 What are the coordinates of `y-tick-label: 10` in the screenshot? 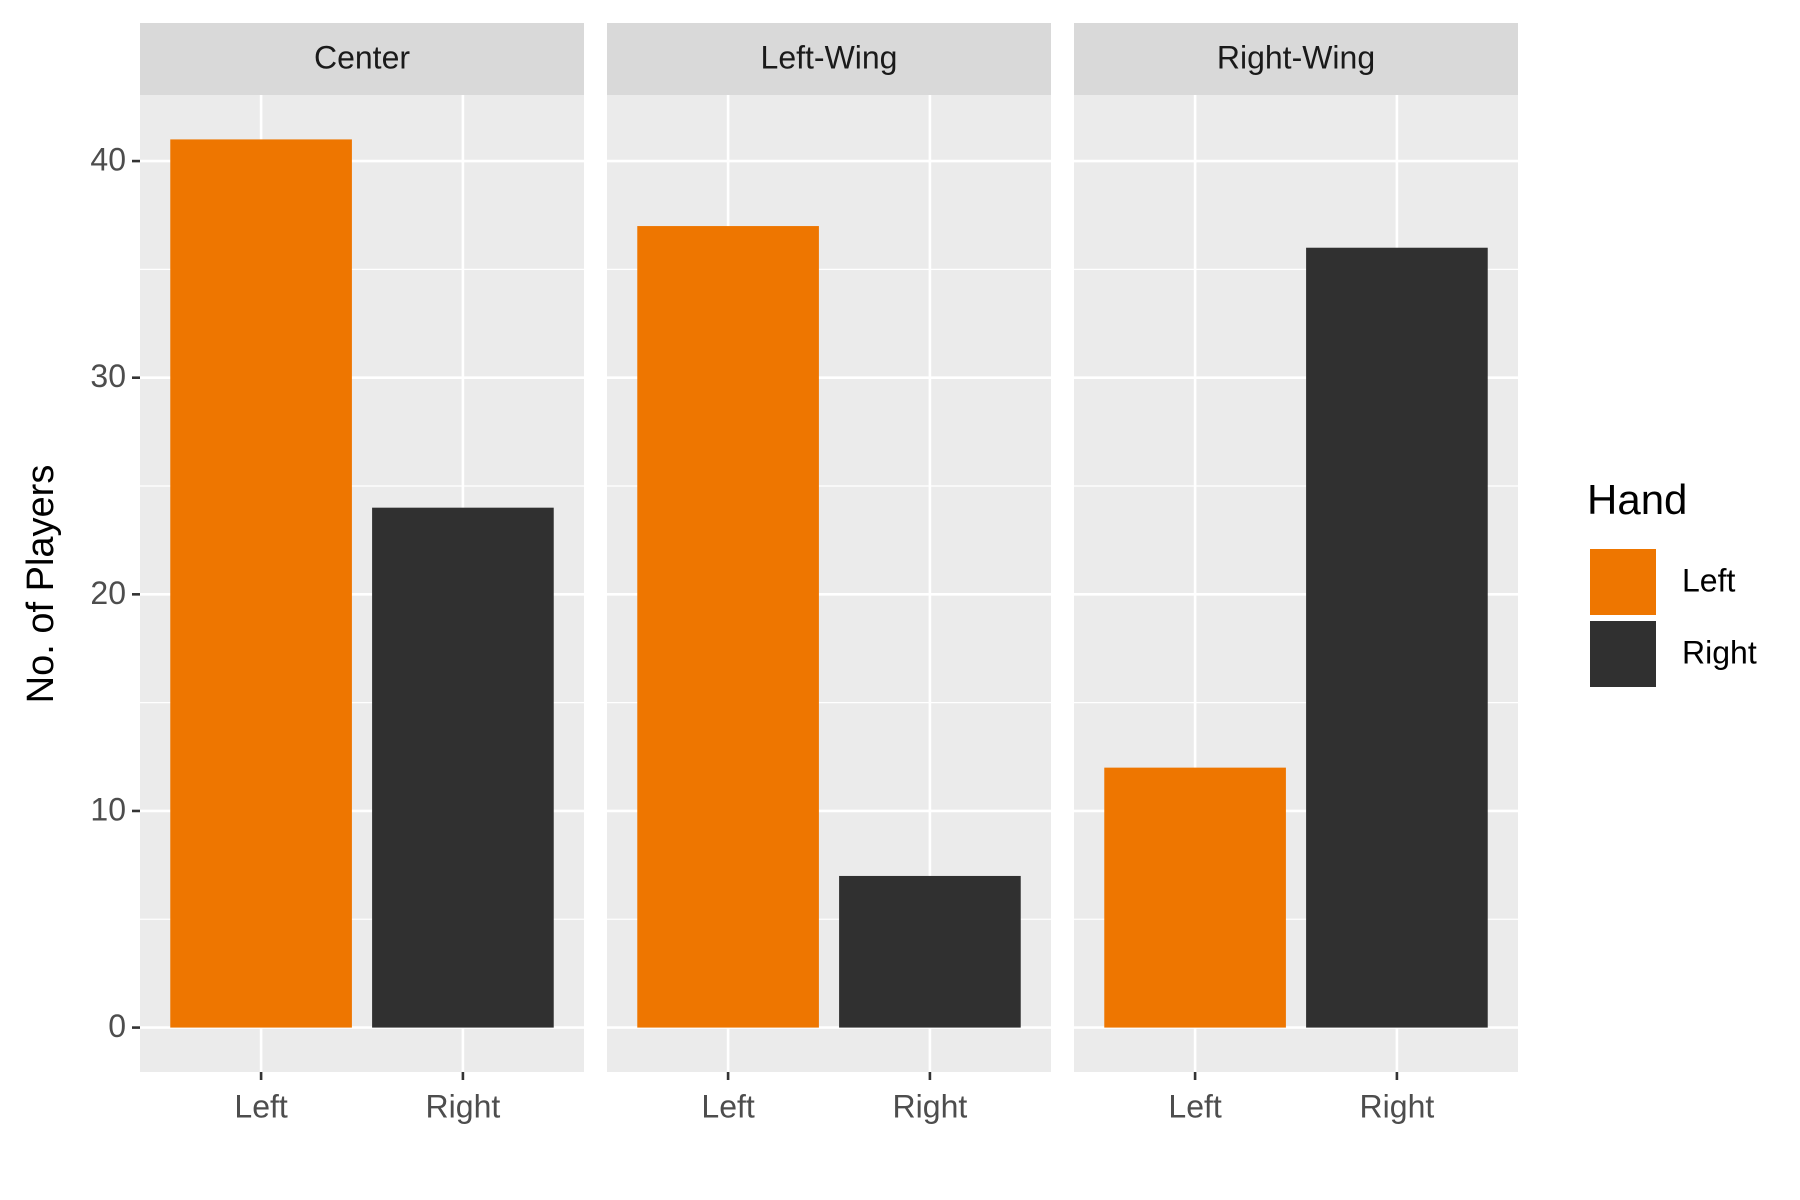 It's located at (108, 809).